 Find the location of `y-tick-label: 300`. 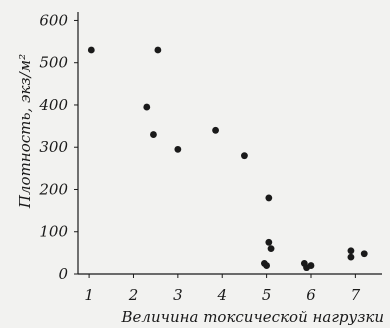

y-tick-label: 300 is located at coordinates (53, 147).